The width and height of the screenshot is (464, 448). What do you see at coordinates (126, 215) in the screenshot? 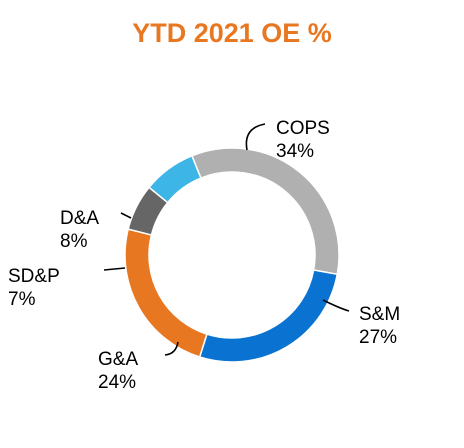
I see `leader-line-d-a` at bounding box center [126, 215].